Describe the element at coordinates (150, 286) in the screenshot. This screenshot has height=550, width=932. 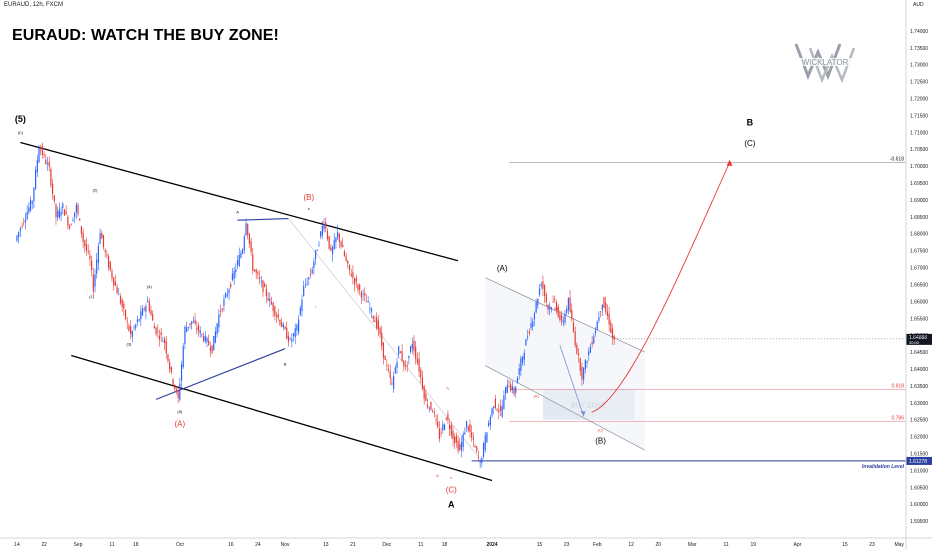
I see `wave-label: (4)` at that location.